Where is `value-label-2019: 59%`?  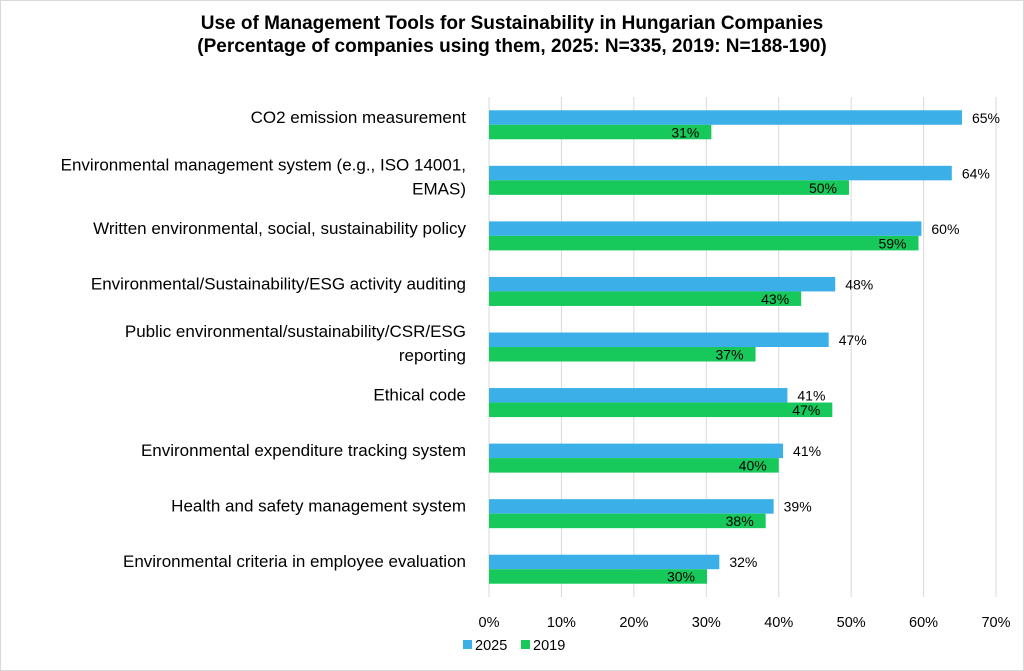 value-label-2019: 59% is located at coordinates (892, 243).